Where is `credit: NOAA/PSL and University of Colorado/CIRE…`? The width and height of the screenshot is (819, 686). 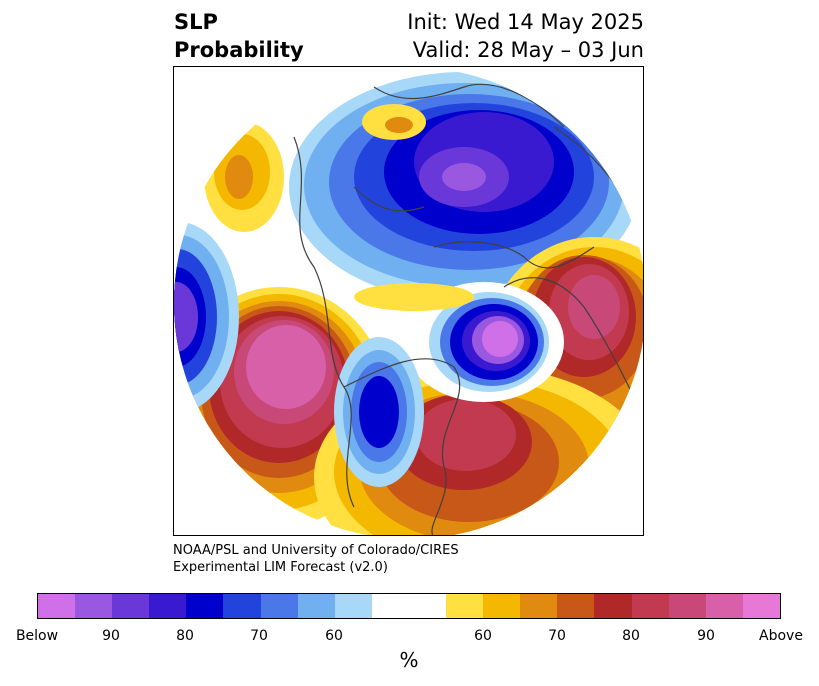 credit: NOAA/PSL and University of Colorado/CIRE… is located at coordinates (316, 559).